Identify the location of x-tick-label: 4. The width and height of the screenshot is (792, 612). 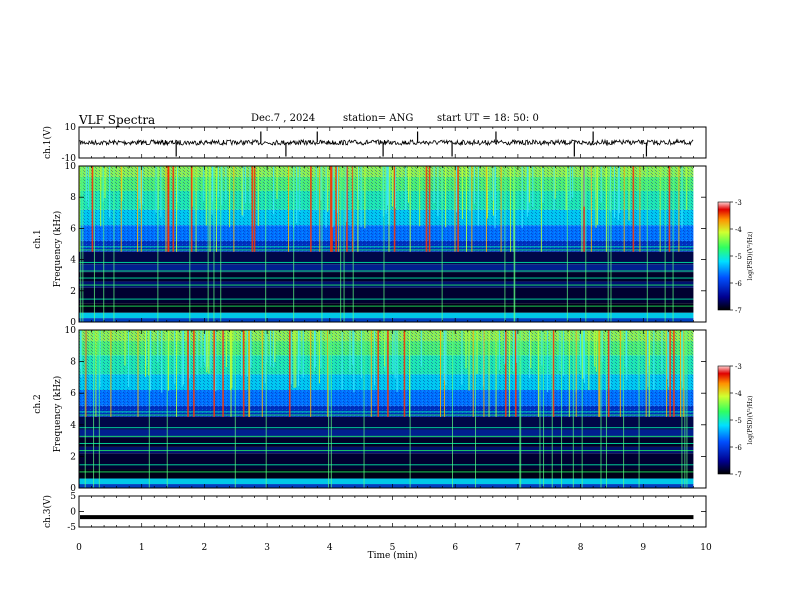
(330, 548).